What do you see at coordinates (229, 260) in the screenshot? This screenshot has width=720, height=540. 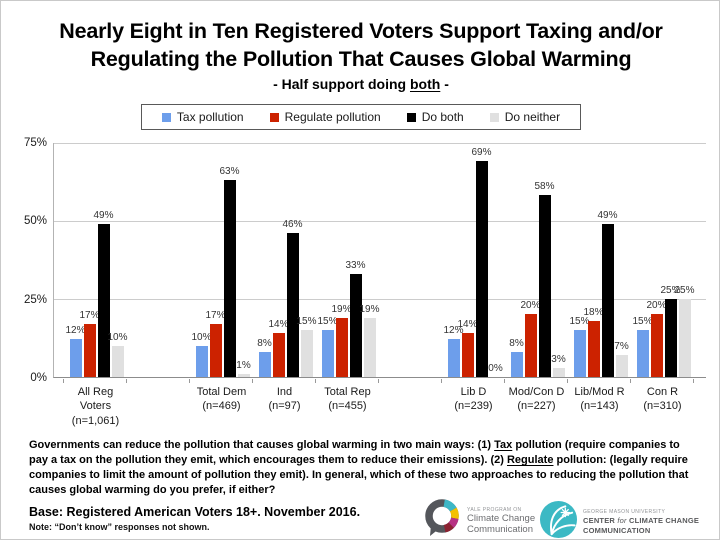 I see `barwrap: 63%` at bounding box center [229, 260].